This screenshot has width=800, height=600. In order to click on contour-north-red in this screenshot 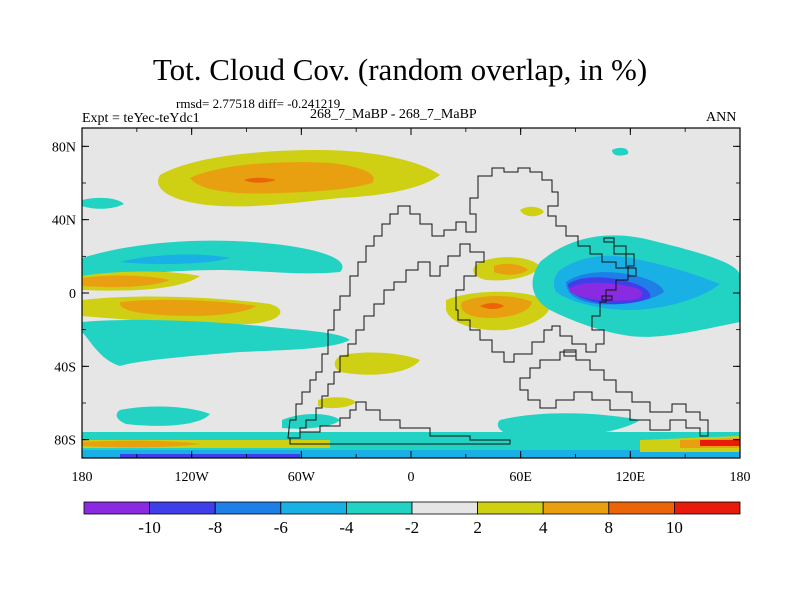, I will do `click(260, 180)`.